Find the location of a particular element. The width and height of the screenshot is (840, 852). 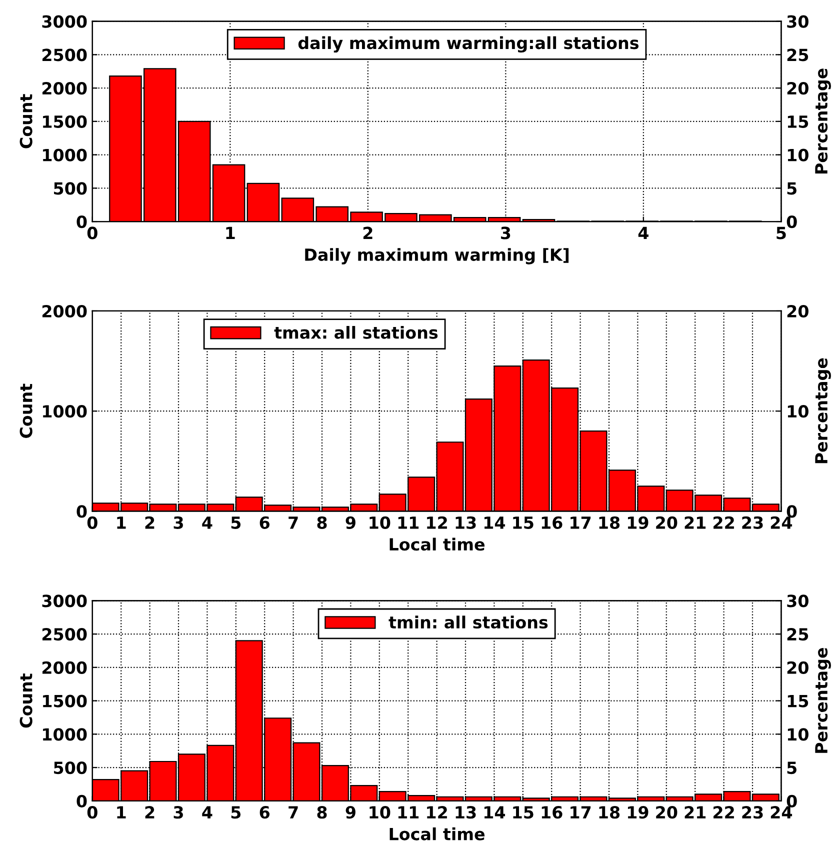

legend-label: tmin: all stations is located at coordinates (468, 622).